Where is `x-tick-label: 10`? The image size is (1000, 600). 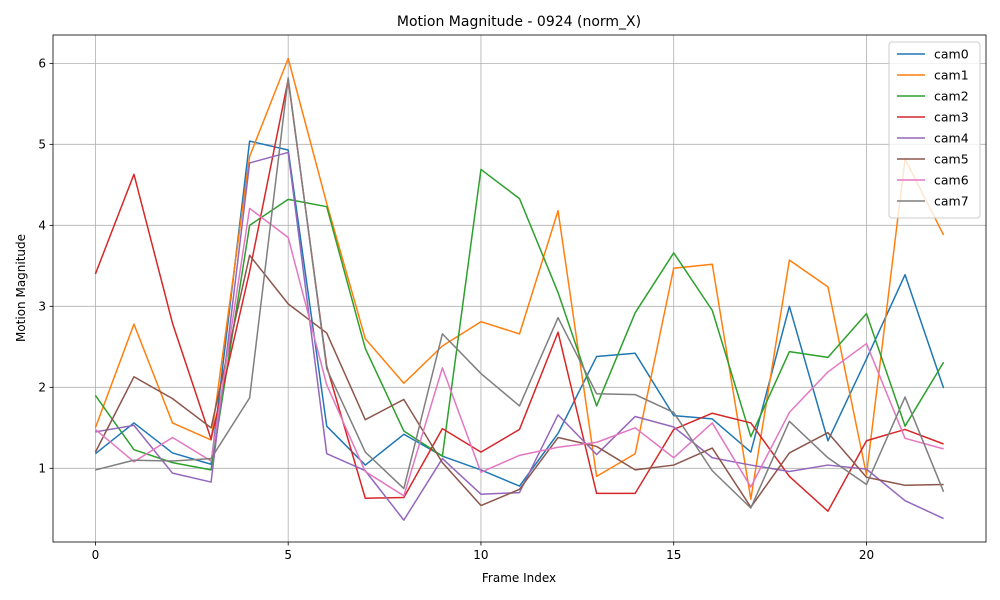
x-tick-label: 10 is located at coordinates (480, 555).